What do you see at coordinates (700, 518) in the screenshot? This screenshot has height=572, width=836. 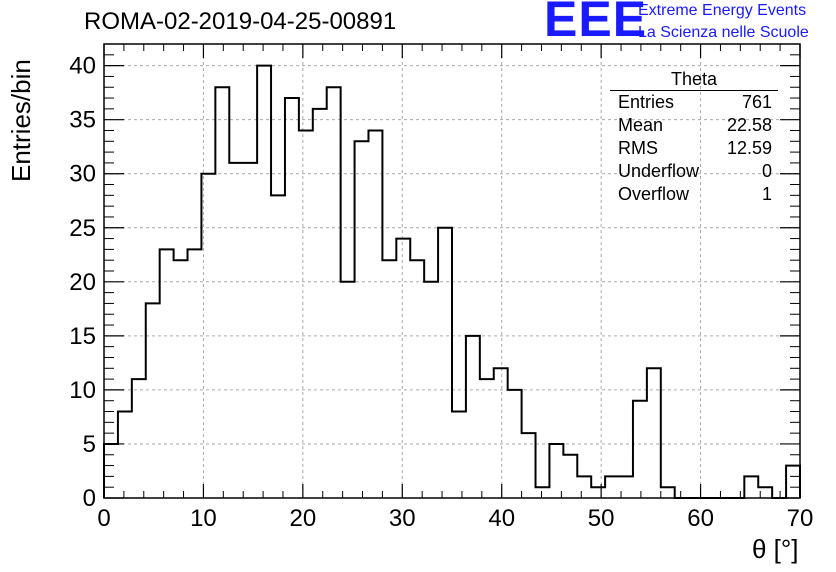 I see `x-tick-label: 60` at bounding box center [700, 518].